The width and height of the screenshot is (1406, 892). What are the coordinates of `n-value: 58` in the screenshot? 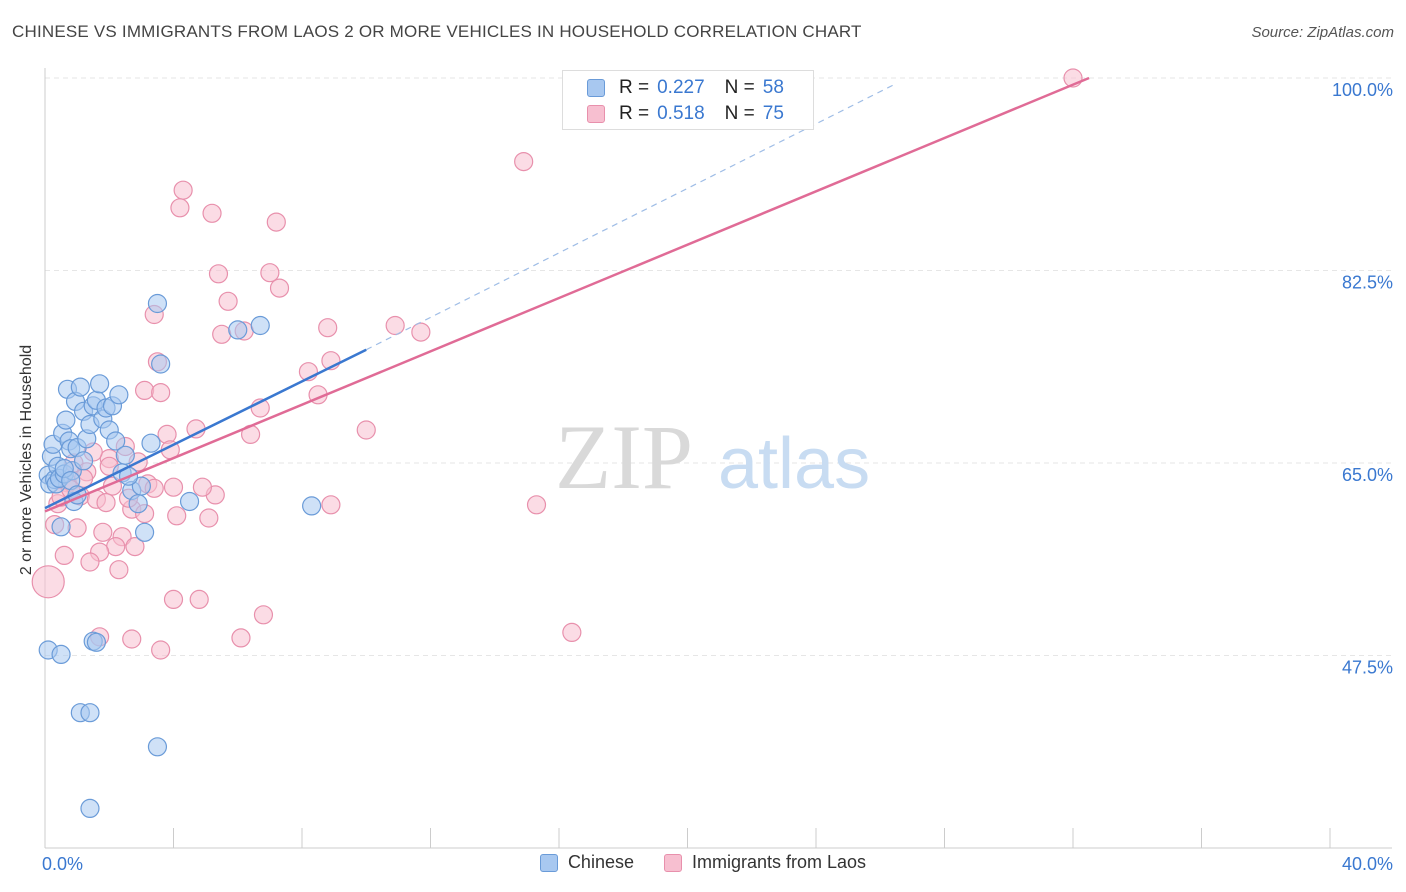 It's located at (773, 87).